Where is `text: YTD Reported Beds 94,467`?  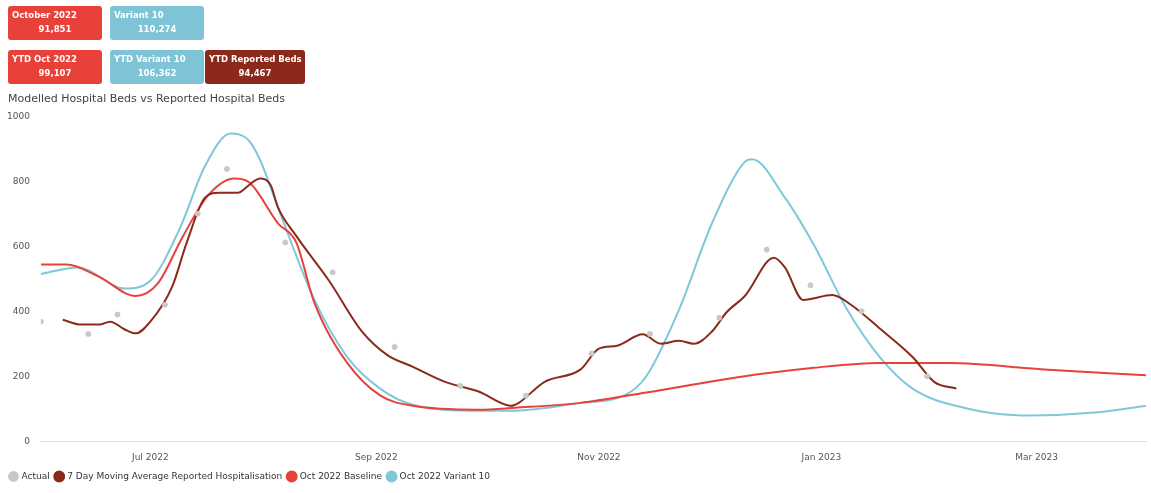
text: YTD Reported Beds 94,467 is located at coordinates (255, 66).